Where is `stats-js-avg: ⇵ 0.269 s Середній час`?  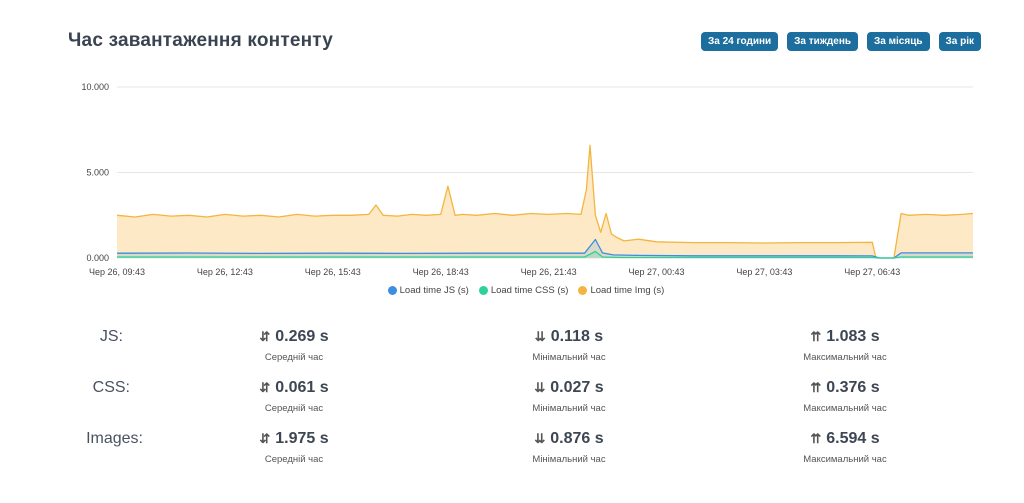
stats-js-avg: ⇵ 0.269 s Середній час is located at coordinates (294, 345).